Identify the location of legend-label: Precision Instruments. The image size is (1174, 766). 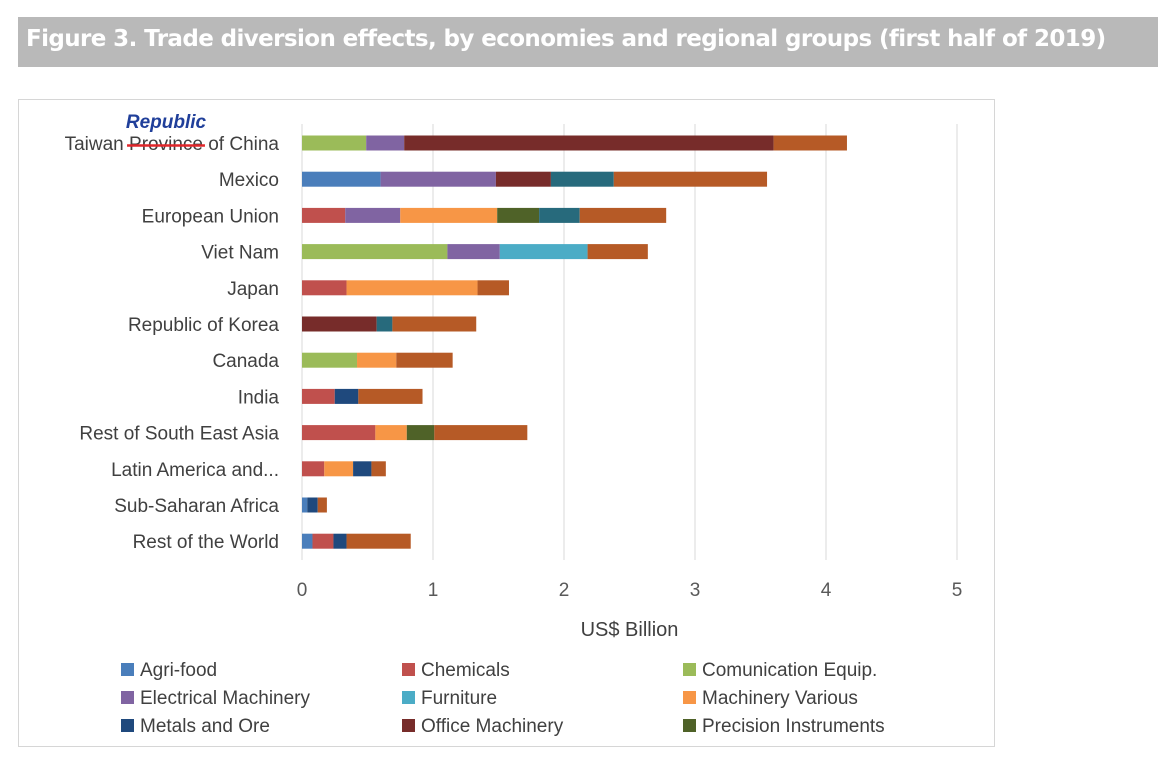
(793, 726).